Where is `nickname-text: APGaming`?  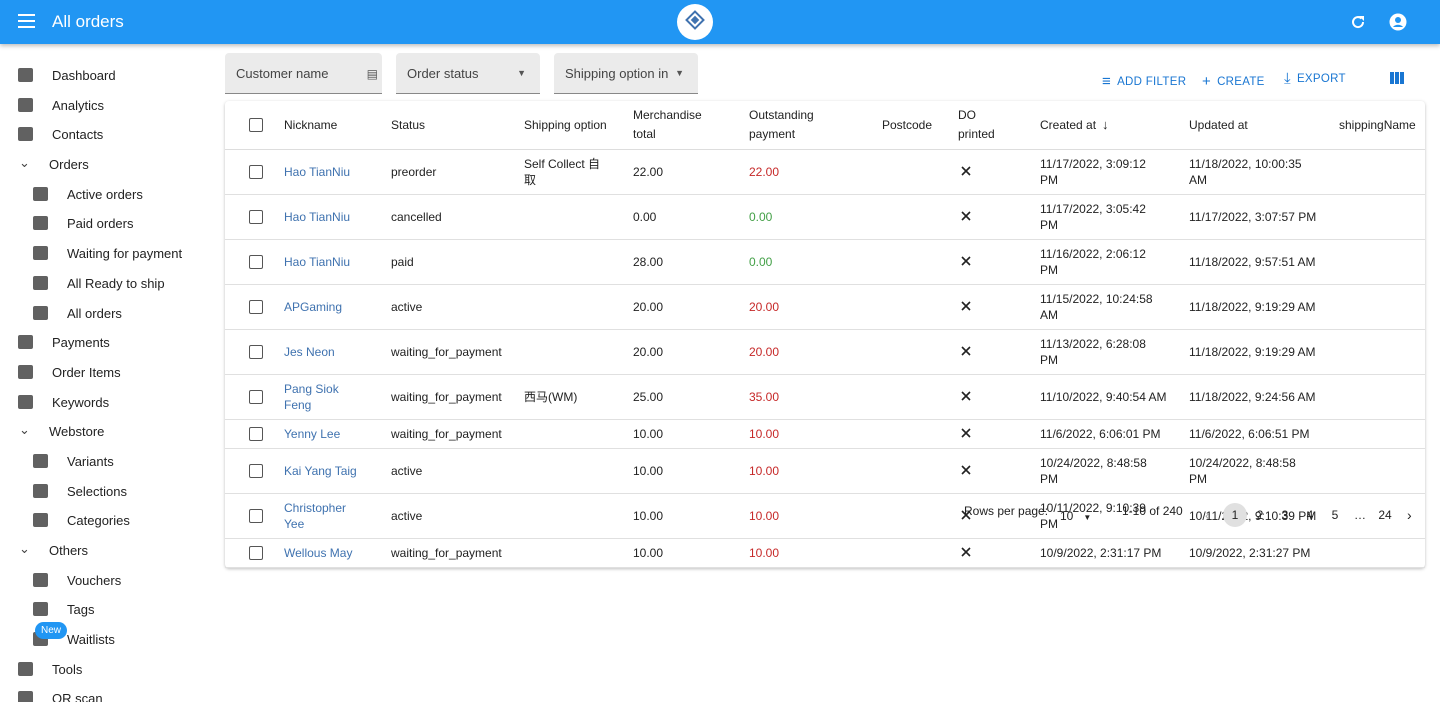 nickname-text: APGaming is located at coordinates (313, 307).